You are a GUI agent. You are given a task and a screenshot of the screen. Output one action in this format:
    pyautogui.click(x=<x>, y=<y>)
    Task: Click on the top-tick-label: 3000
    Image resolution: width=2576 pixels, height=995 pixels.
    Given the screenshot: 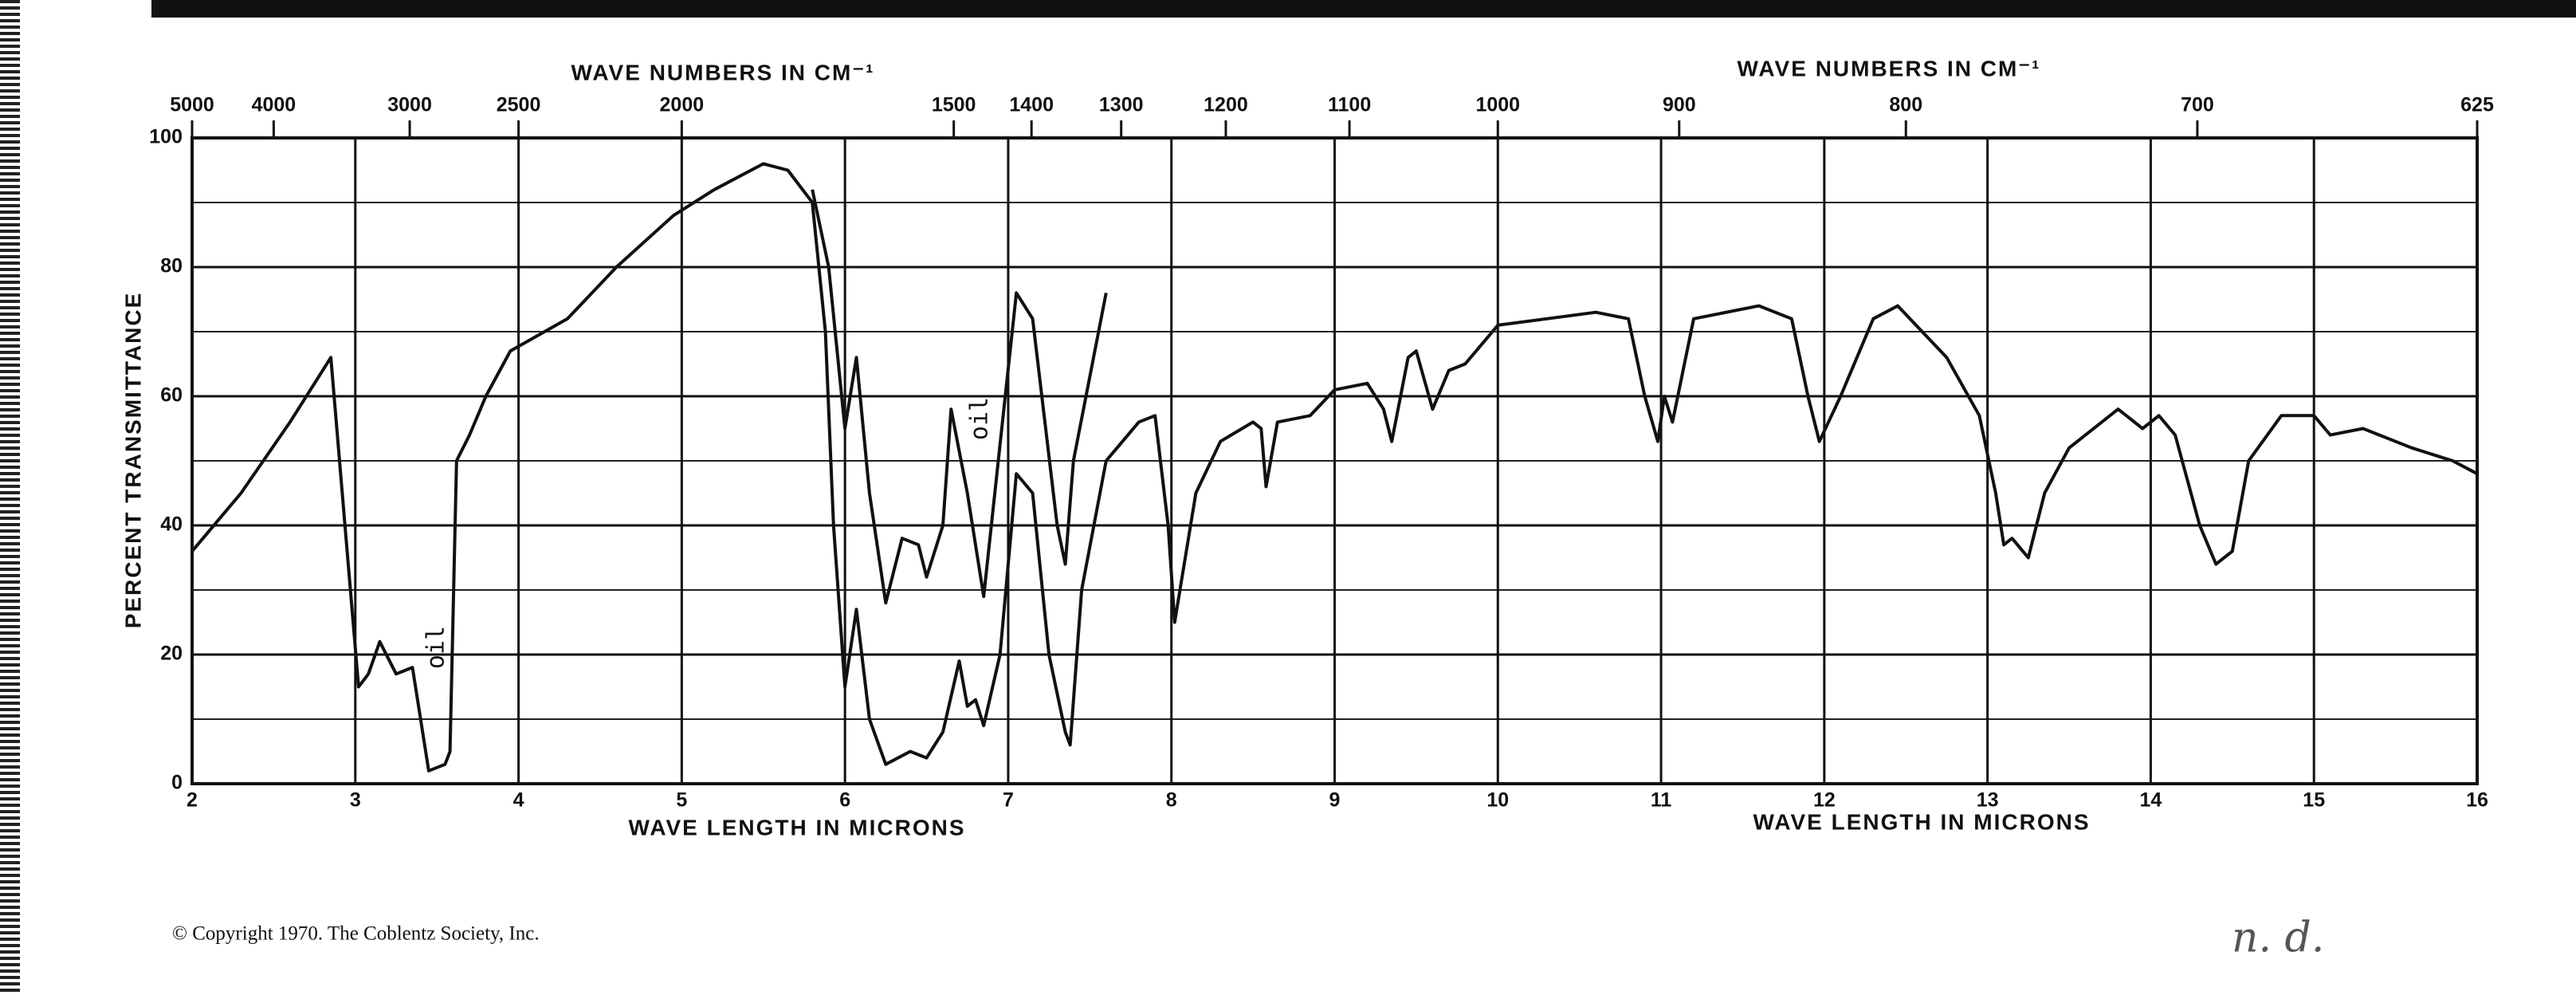 What is the action you would take?
    pyautogui.click(x=409, y=105)
    